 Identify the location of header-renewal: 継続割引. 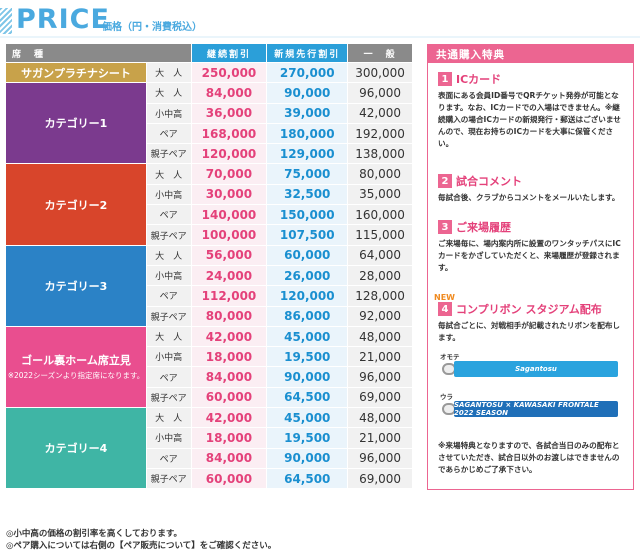
(229, 53).